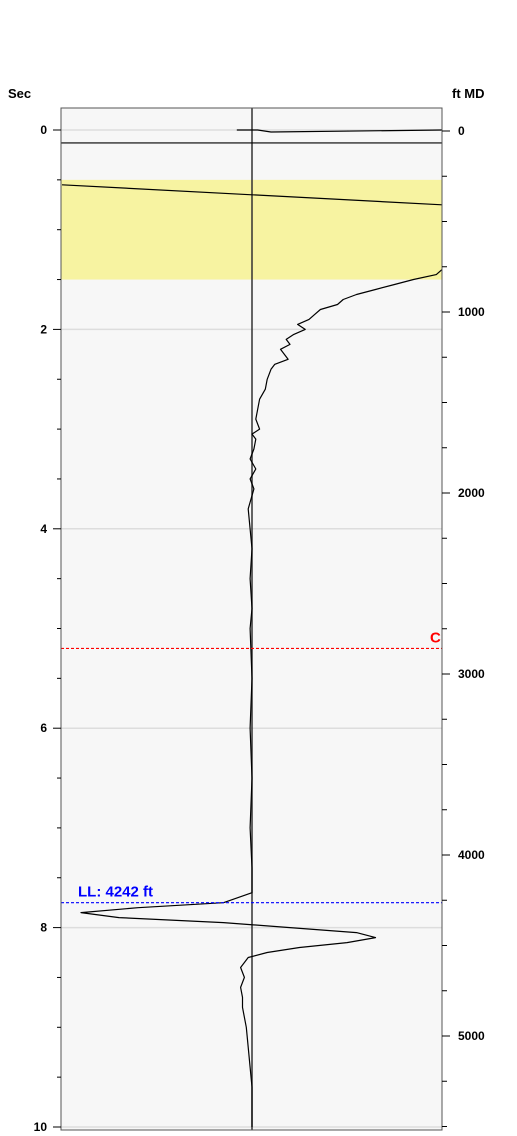  What do you see at coordinates (471, 312) in the screenshot?
I see `right-tick-label: 1000` at bounding box center [471, 312].